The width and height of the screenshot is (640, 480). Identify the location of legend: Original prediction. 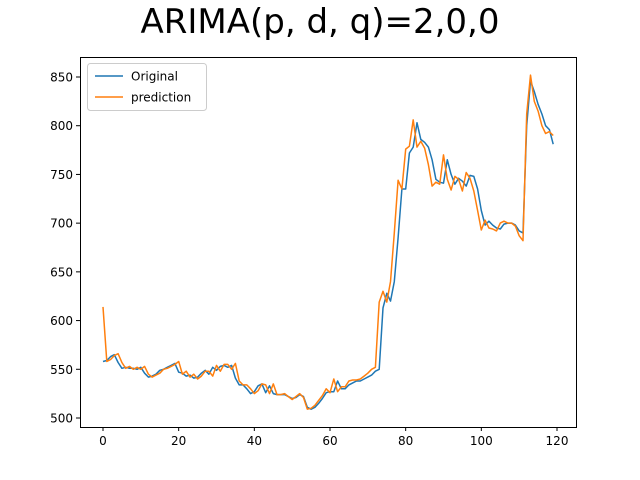
(147, 87).